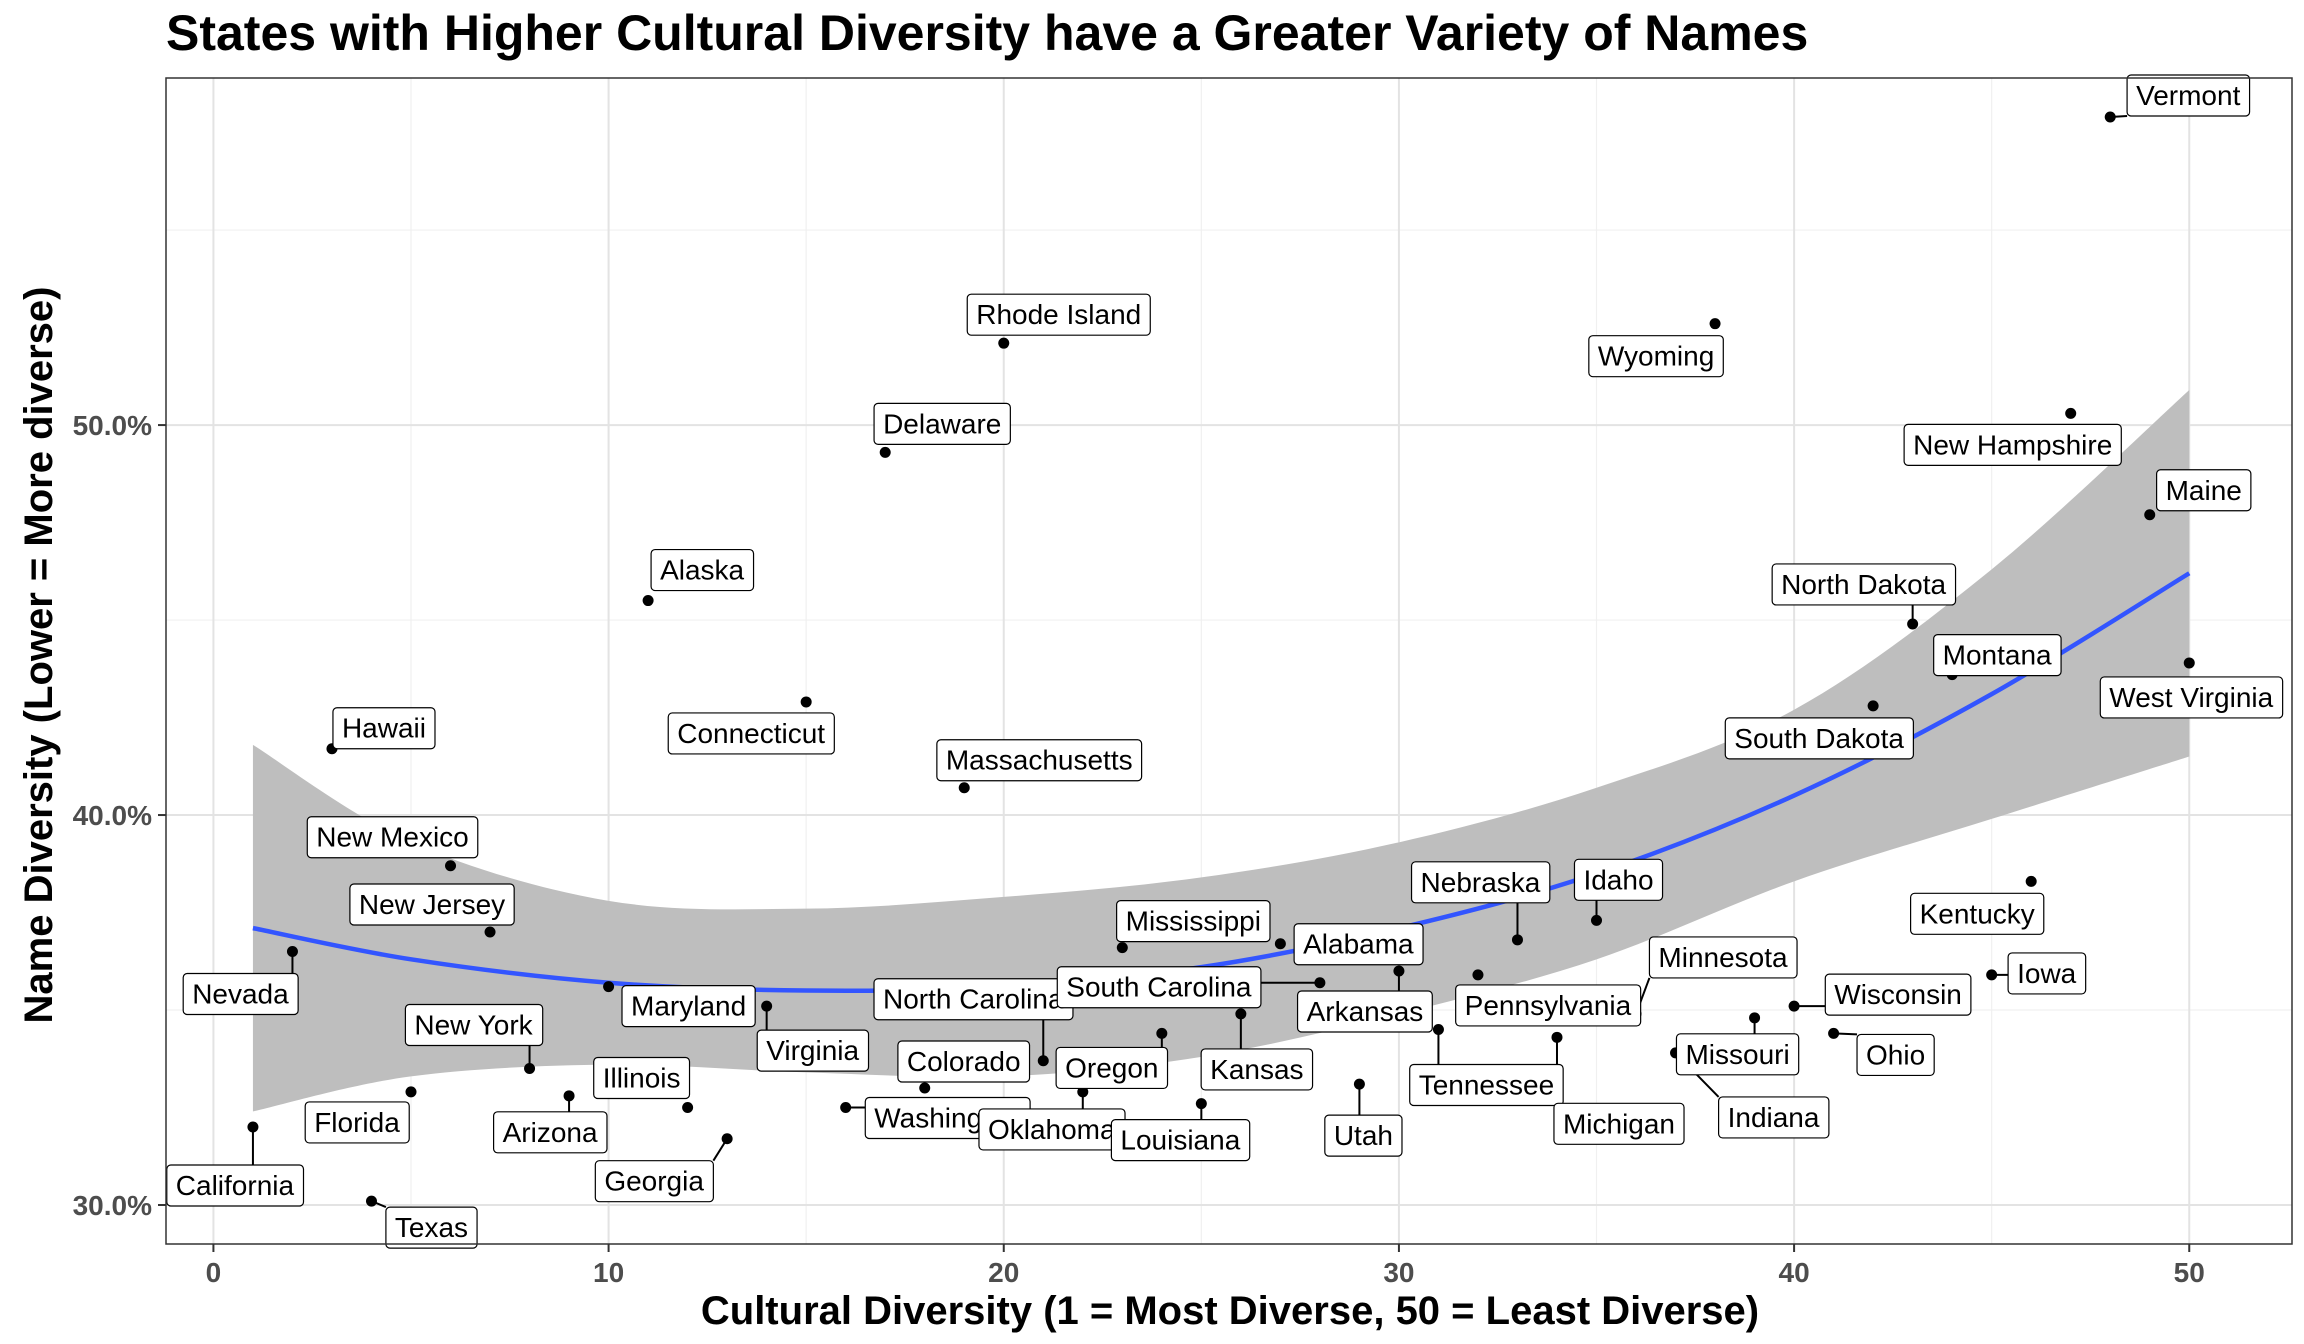 The width and height of the screenshot is (2304, 1344). I want to click on label-text-alaska: Alaska, so click(702, 570).